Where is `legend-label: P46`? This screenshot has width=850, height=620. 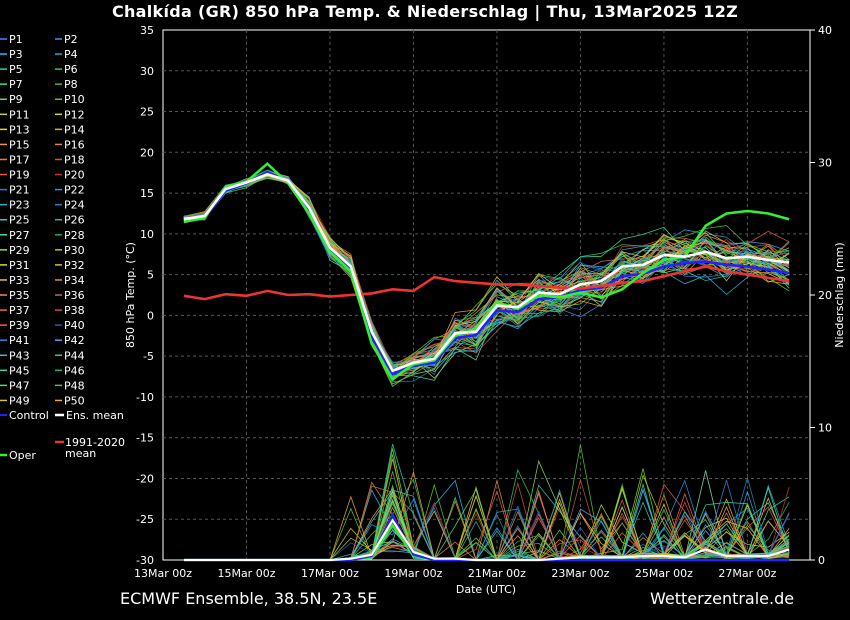
legend-label: P46 is located at coordinates (74, 370).